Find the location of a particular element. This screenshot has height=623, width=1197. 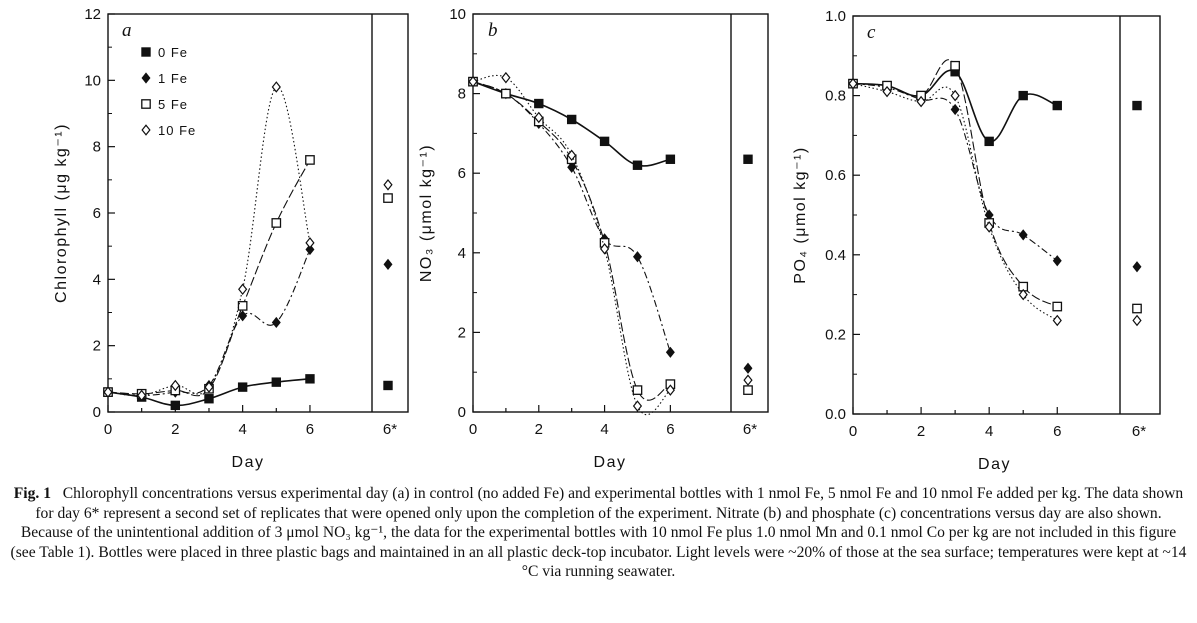

panel-letter: c is located at coordinates (871, 32).